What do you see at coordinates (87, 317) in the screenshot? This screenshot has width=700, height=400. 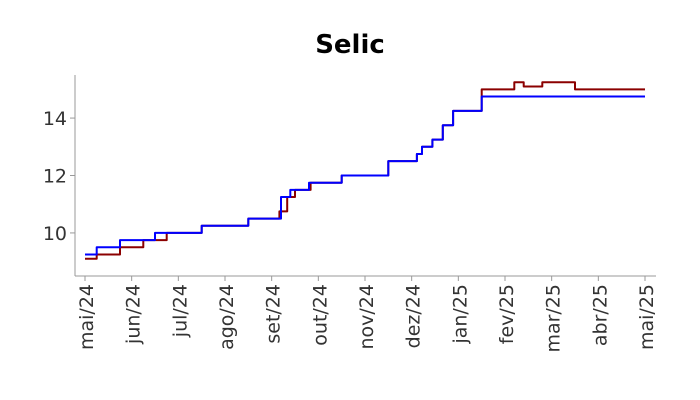 I see `x-tick-label: mai/24` at bounding box center [87, 317].